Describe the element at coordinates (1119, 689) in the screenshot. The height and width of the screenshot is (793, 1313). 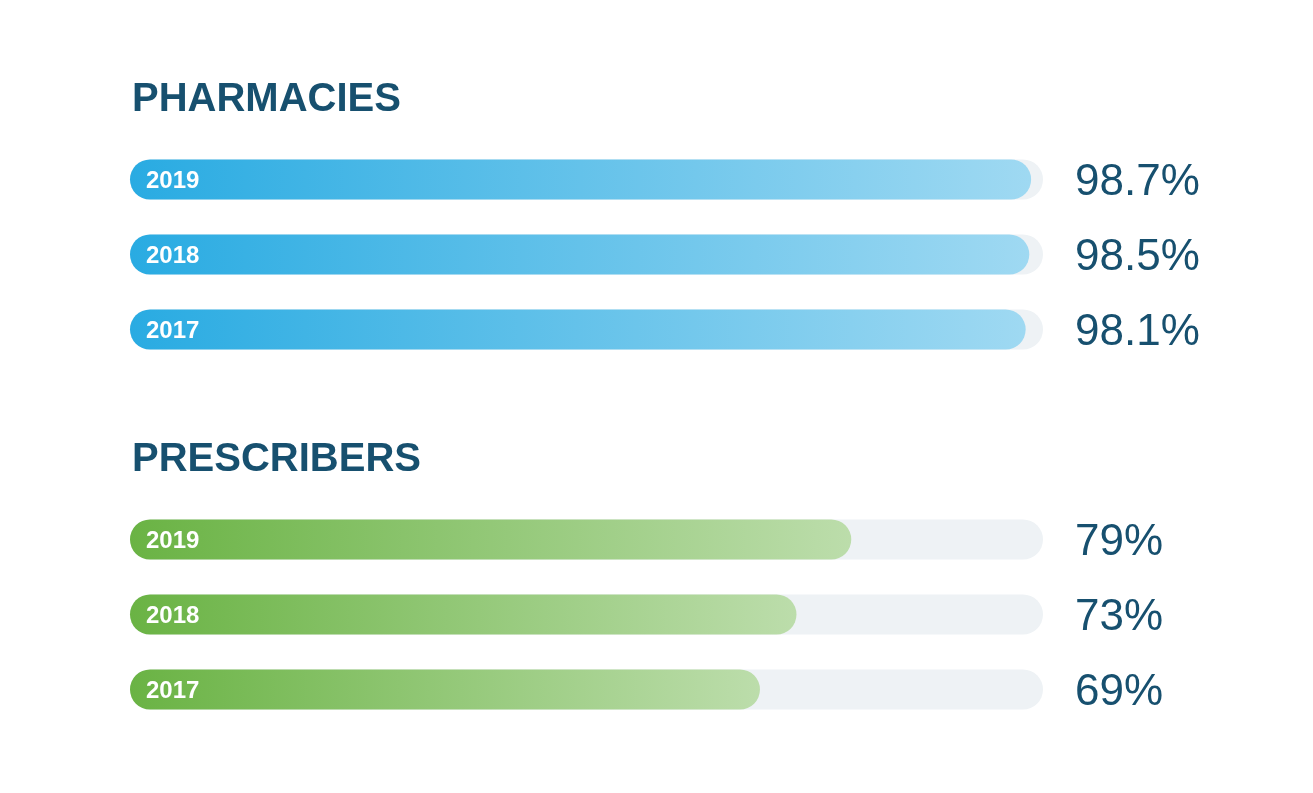
I see `data-label: 69%` at that location.